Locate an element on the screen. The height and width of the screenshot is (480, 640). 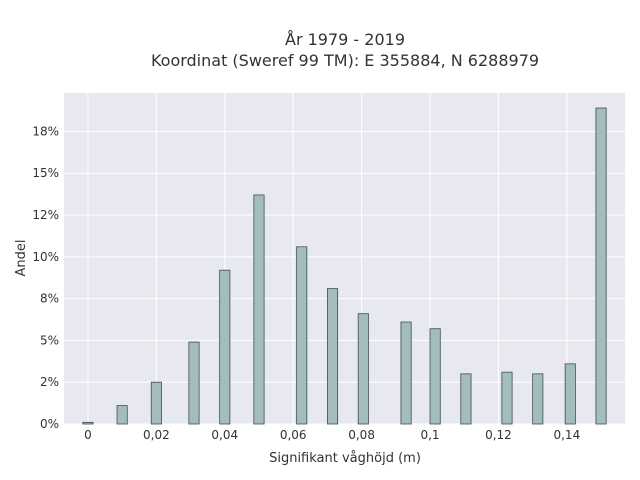
y-tick-label: 8% is located at coordinates (49, 299).